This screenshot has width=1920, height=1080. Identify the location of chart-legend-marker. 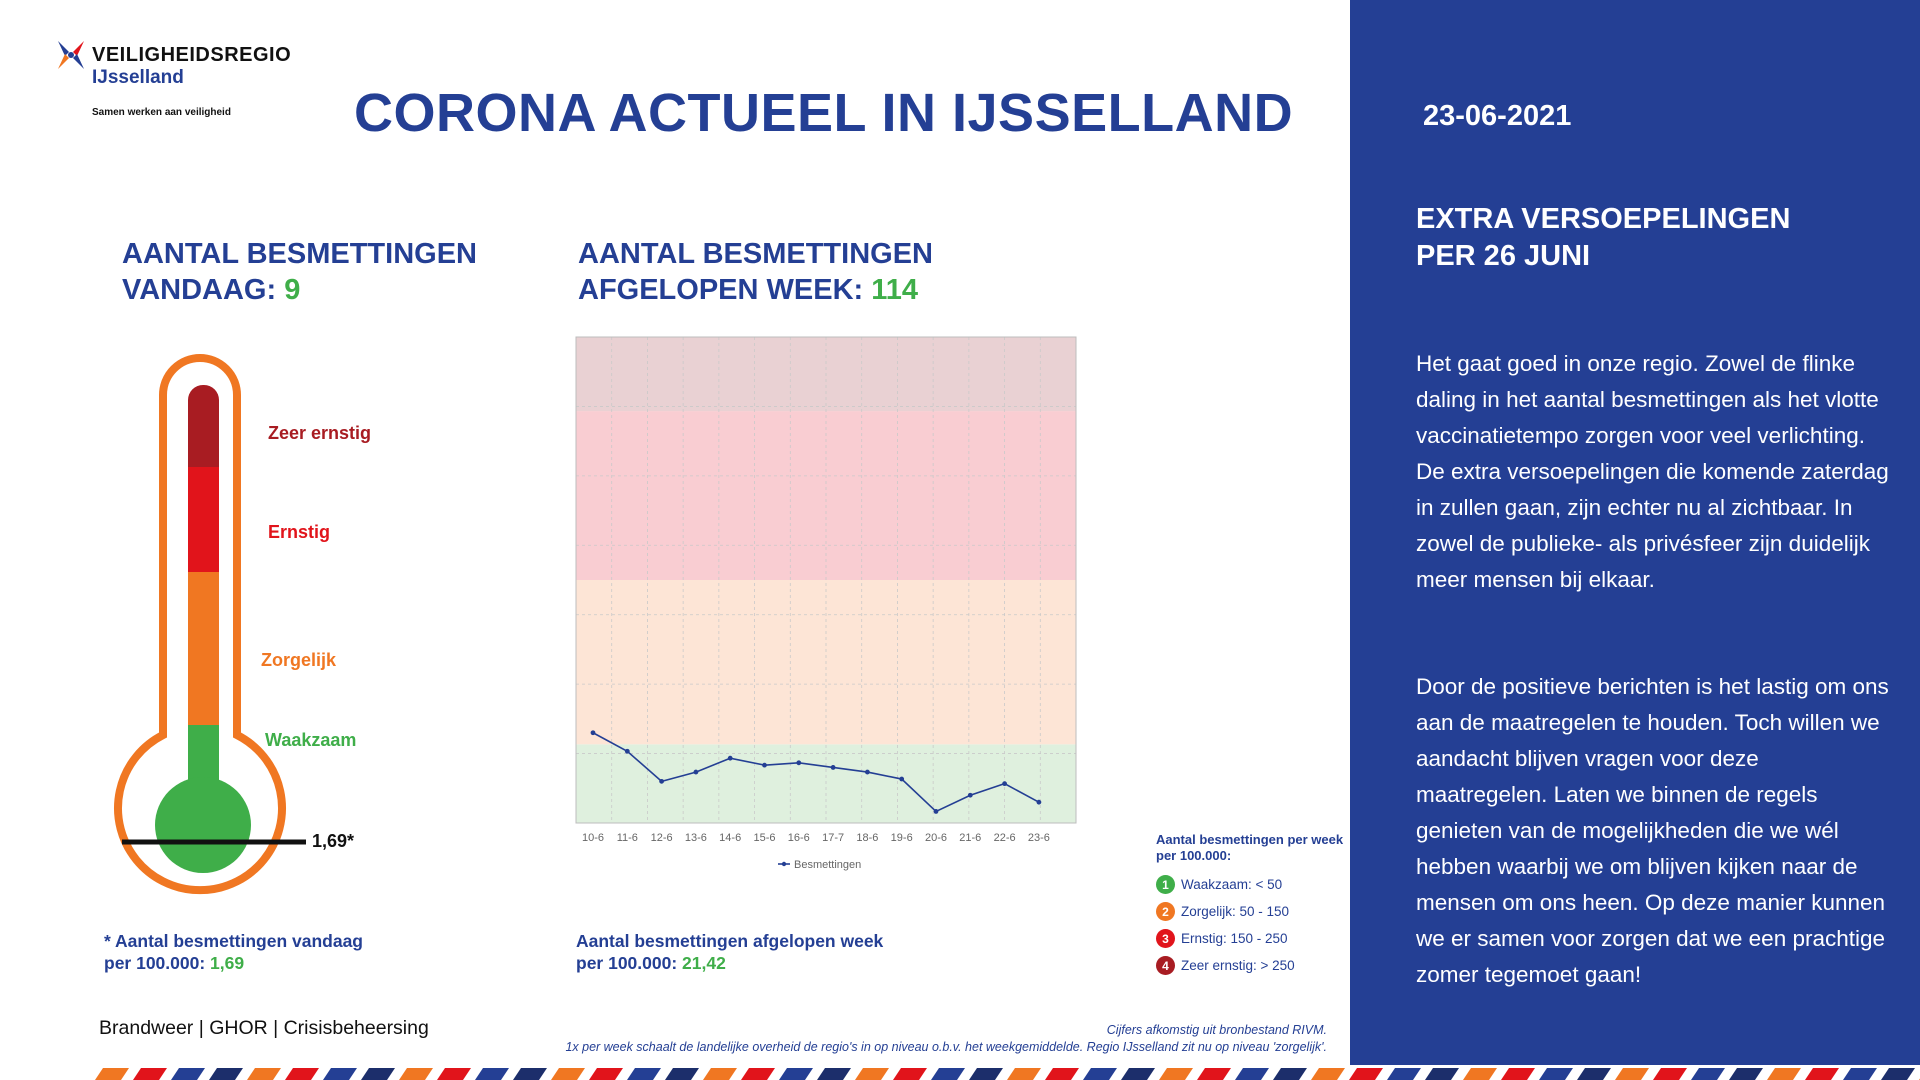
(784, 864).